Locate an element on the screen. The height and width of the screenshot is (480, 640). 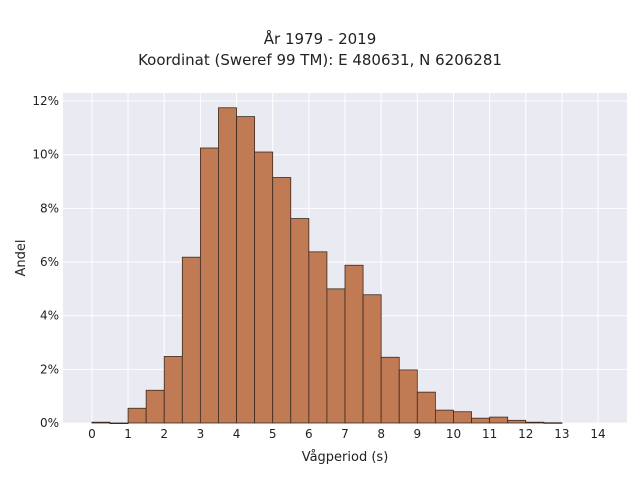
x-tick-label: 14 is located at coordinates (597, 434).